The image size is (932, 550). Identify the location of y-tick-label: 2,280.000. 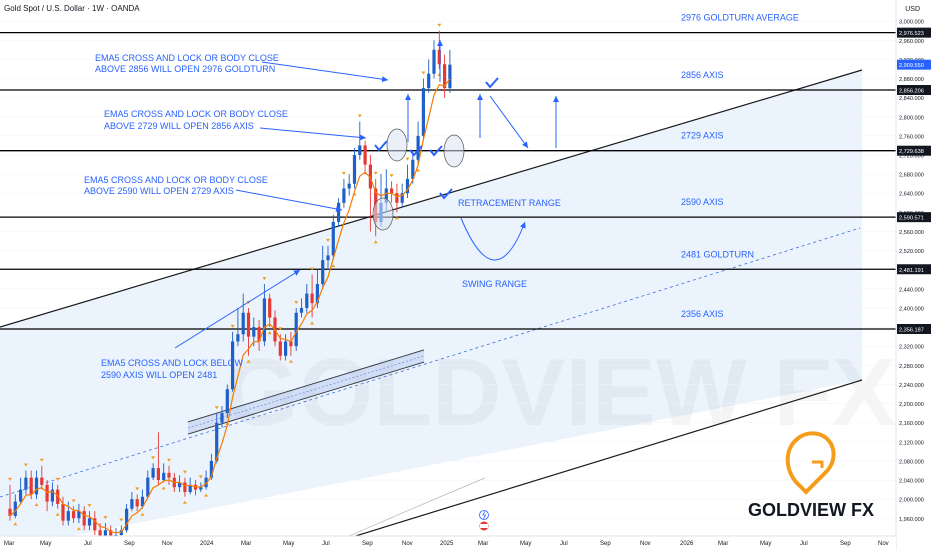
(911, 367).